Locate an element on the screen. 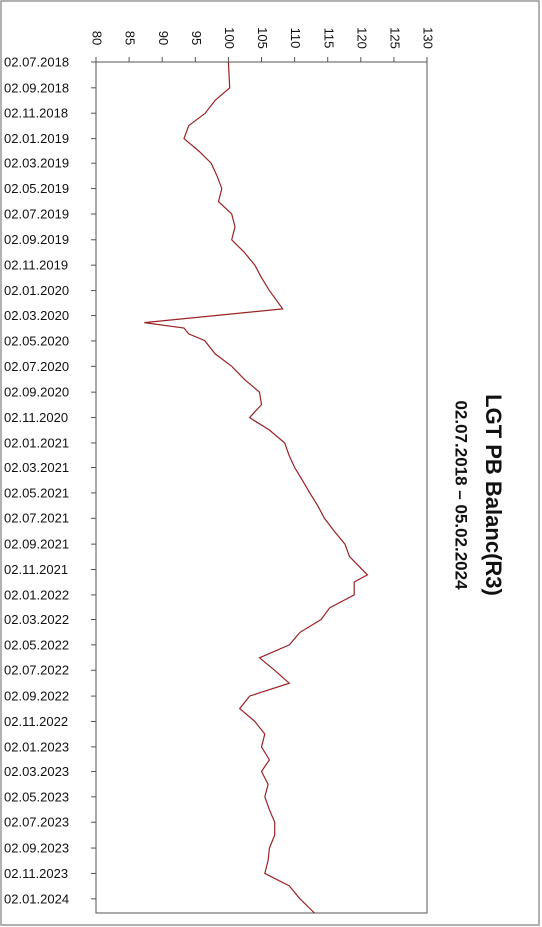 The width and height of the screenshot is (542, 927). y-tick-label: 95 is located at coordinates (196, 38).